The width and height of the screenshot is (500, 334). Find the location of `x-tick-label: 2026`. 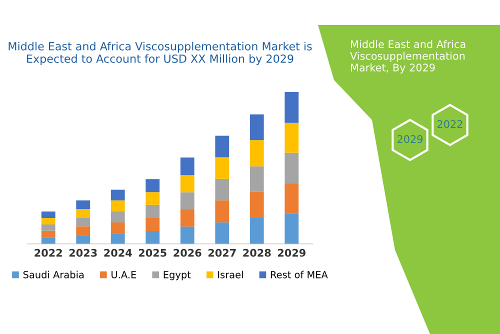

x-tick-label: 2026 is located at coordinates (188, 252).